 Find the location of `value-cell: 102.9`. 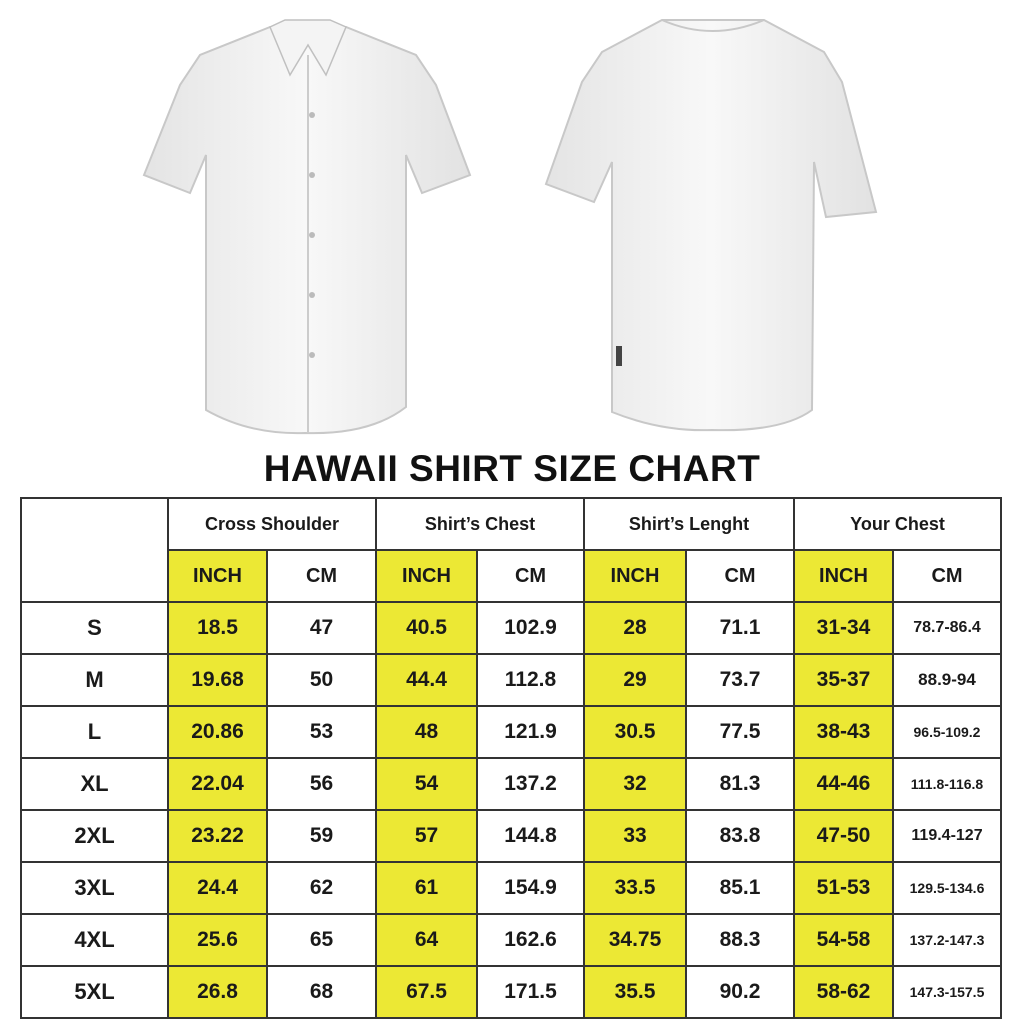

value-cell: 102.9 is located at coordinates (530, 628).